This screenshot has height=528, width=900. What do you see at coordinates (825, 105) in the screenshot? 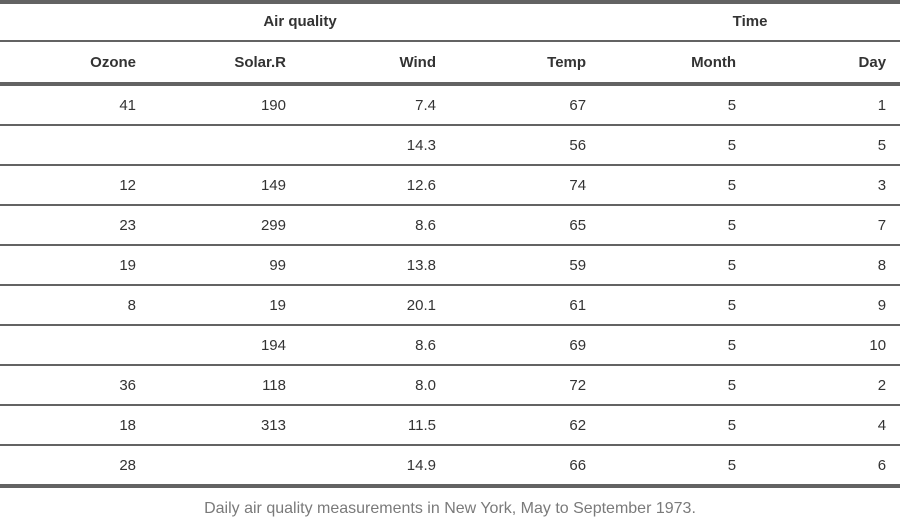
I see `cell-day: 1` at bounding box center [825, 105].